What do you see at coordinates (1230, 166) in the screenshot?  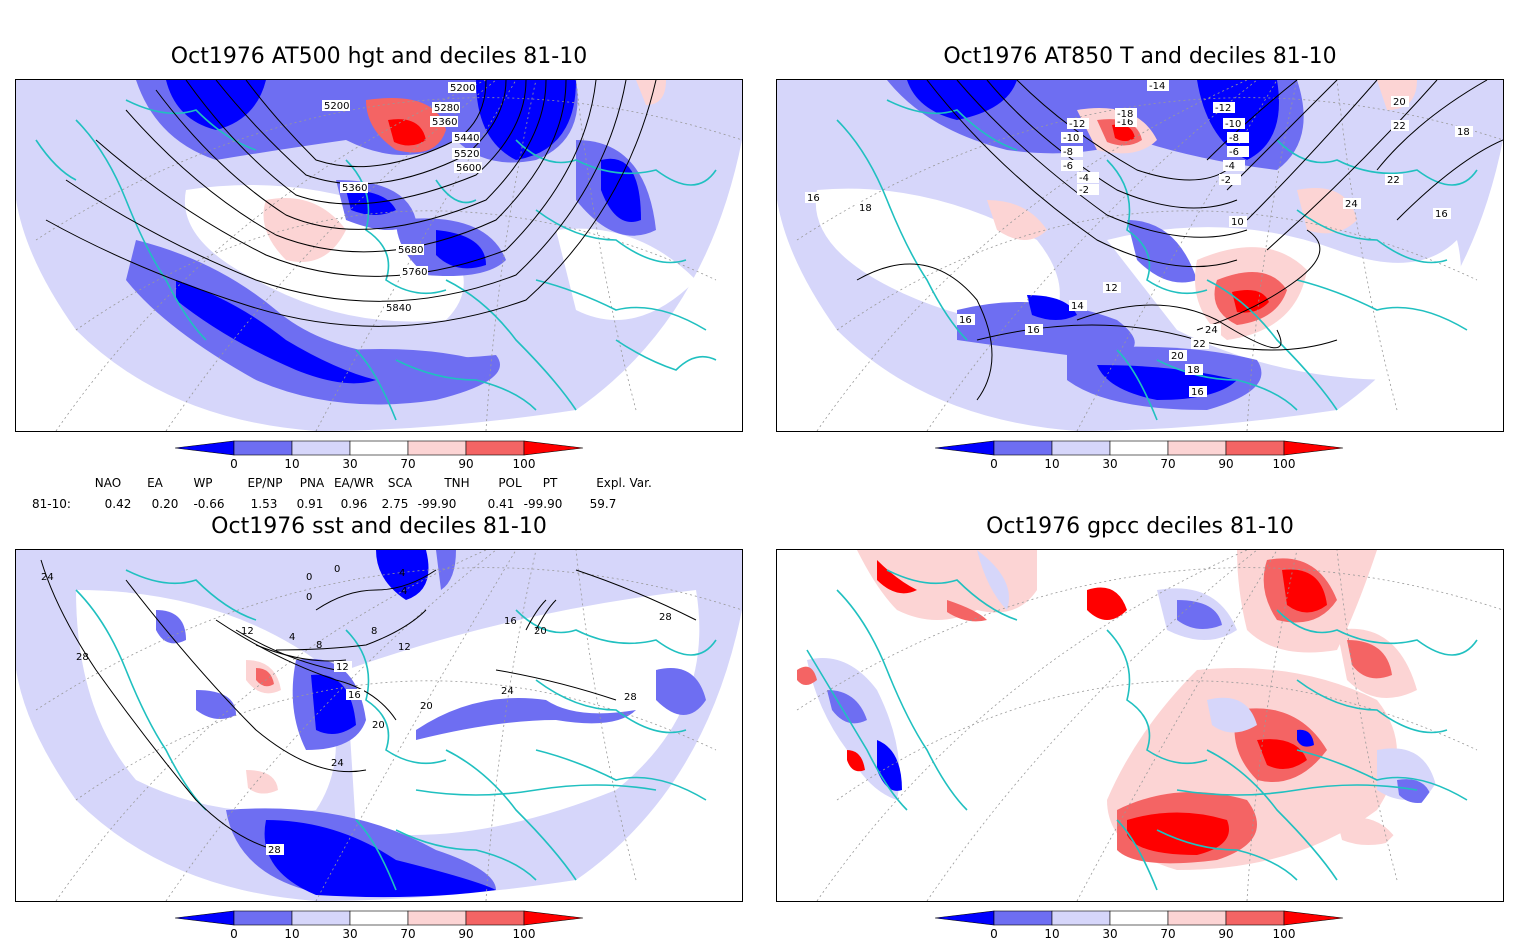 I see `label-t-m4b: -4` at bounding box center [1230, 166].